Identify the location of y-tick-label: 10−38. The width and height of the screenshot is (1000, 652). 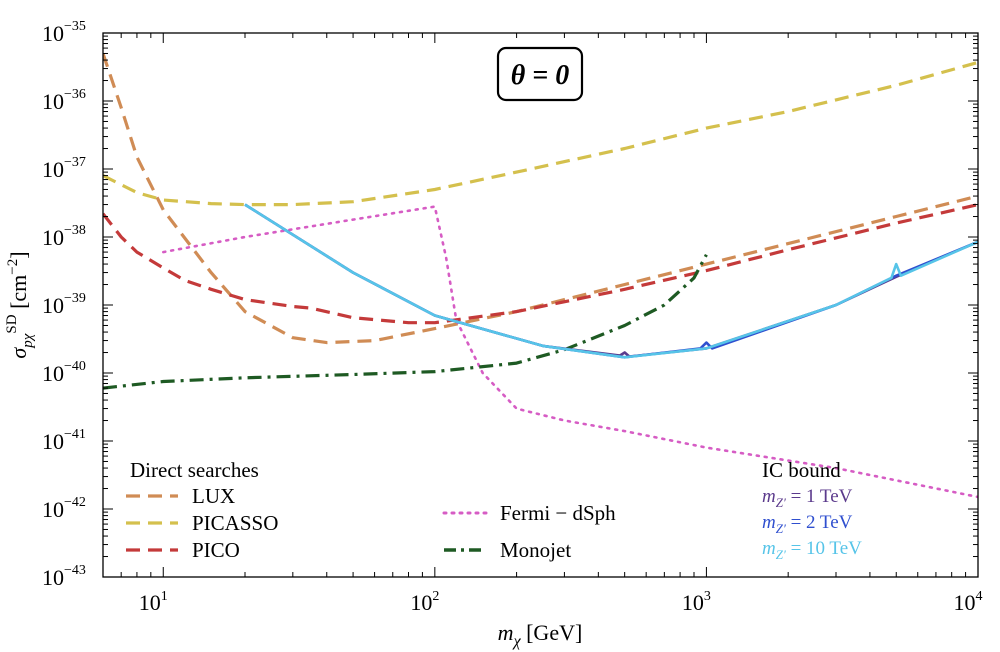
(64, 236).